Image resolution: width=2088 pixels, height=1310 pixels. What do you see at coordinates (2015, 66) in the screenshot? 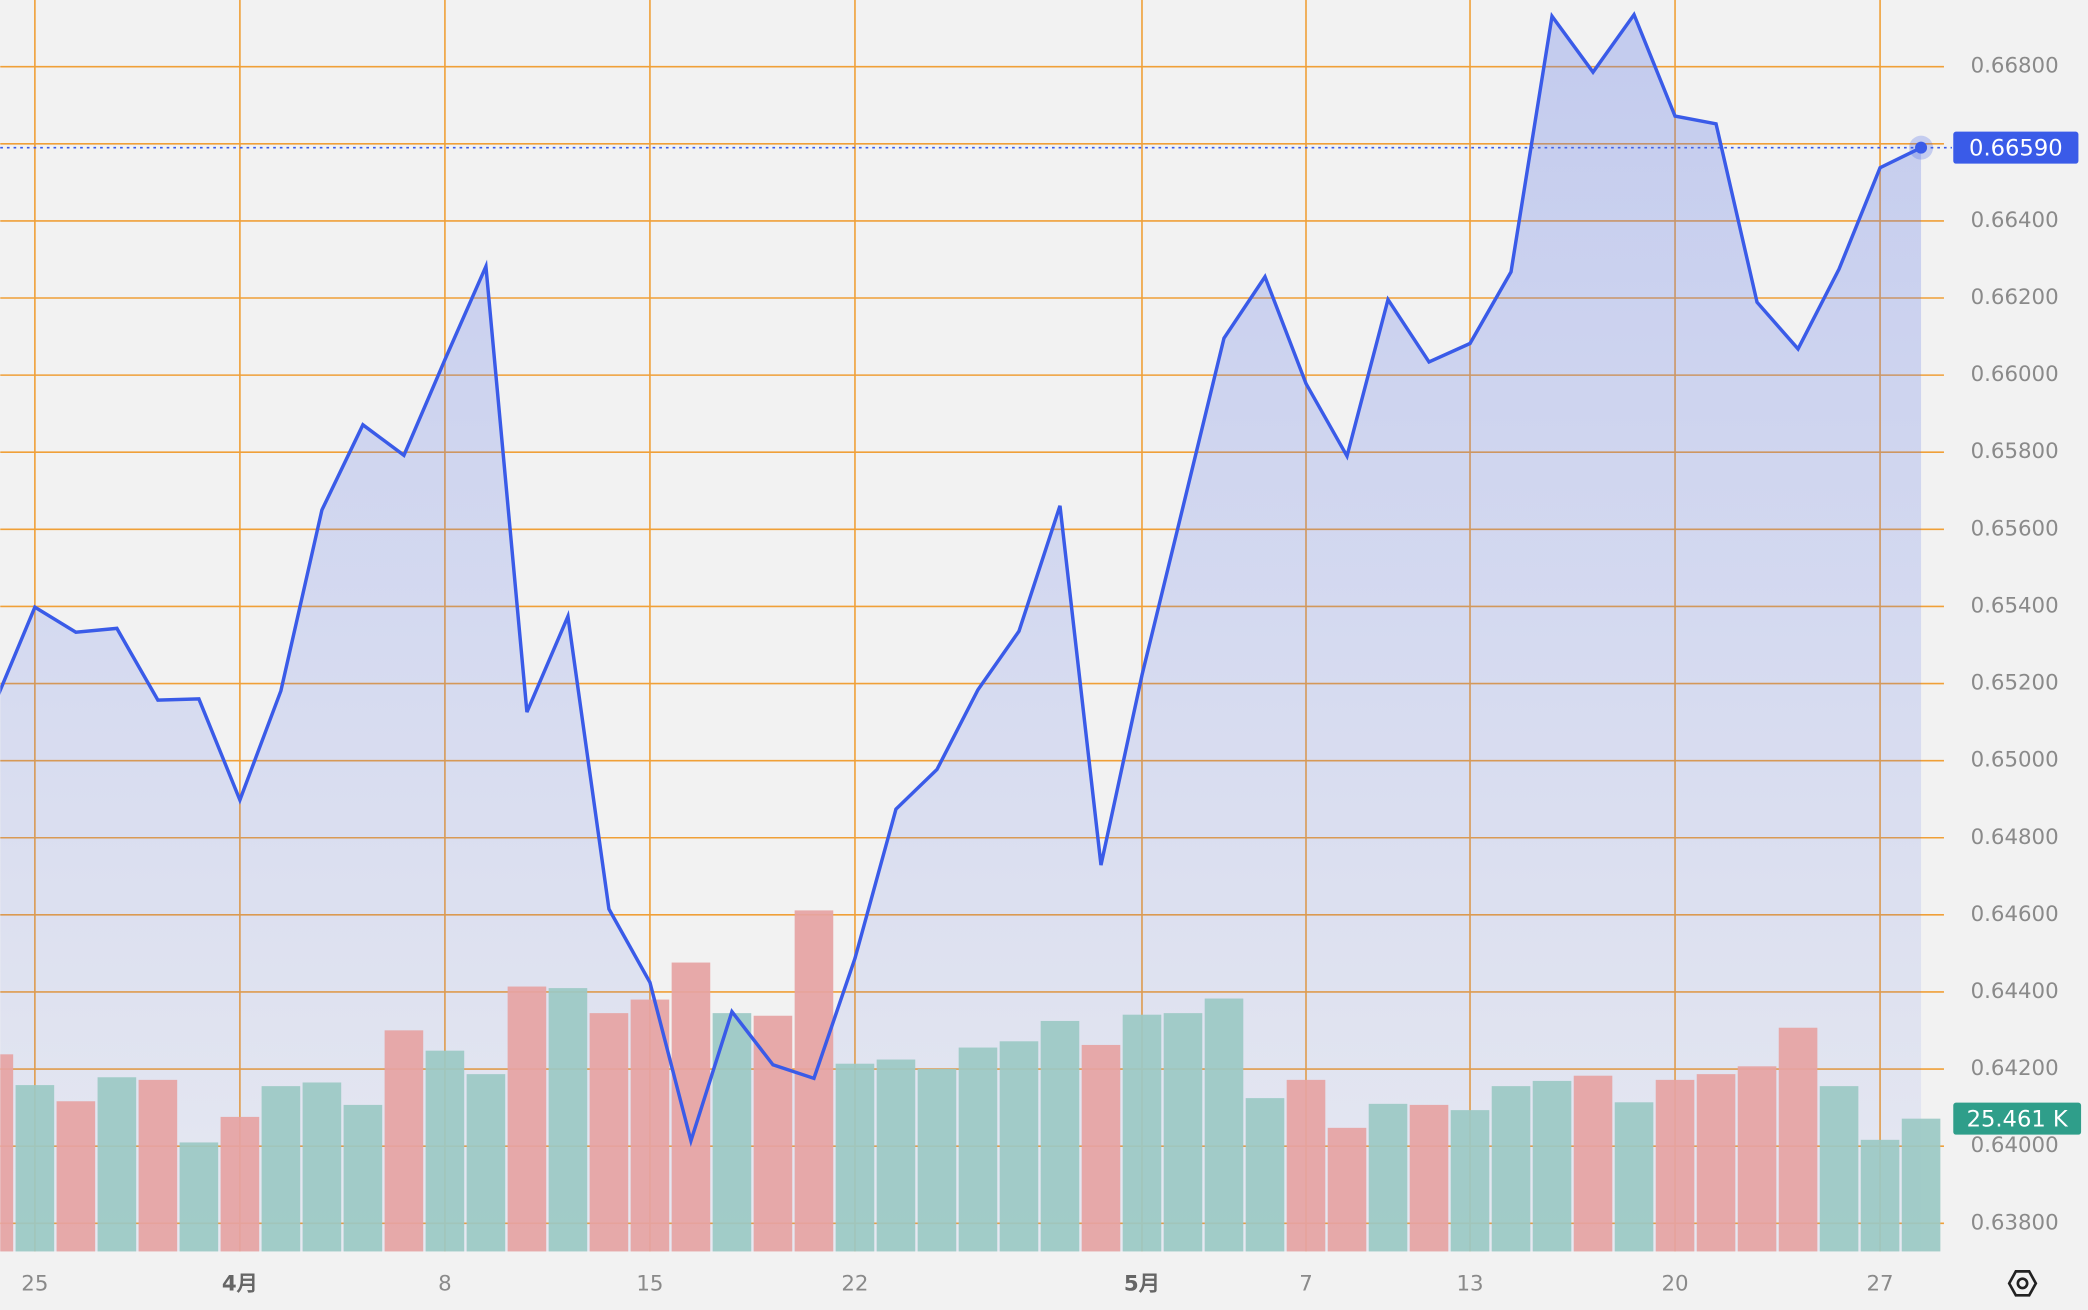
I see `y-tick-label: 0.66800` at bounding box center [2015, 66].